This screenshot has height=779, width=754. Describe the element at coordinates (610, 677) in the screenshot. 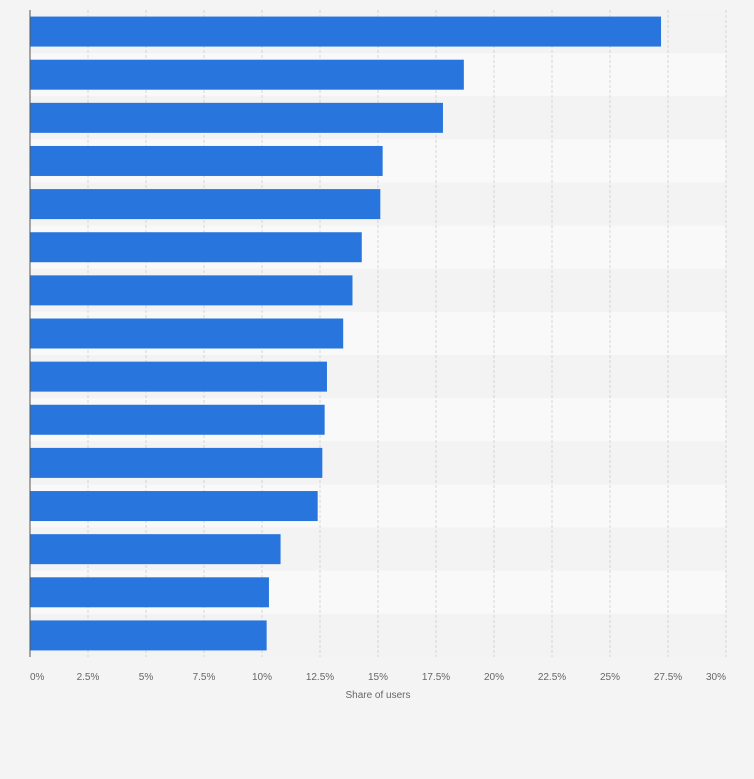

I see `x-tick-label: 25%` at that location.